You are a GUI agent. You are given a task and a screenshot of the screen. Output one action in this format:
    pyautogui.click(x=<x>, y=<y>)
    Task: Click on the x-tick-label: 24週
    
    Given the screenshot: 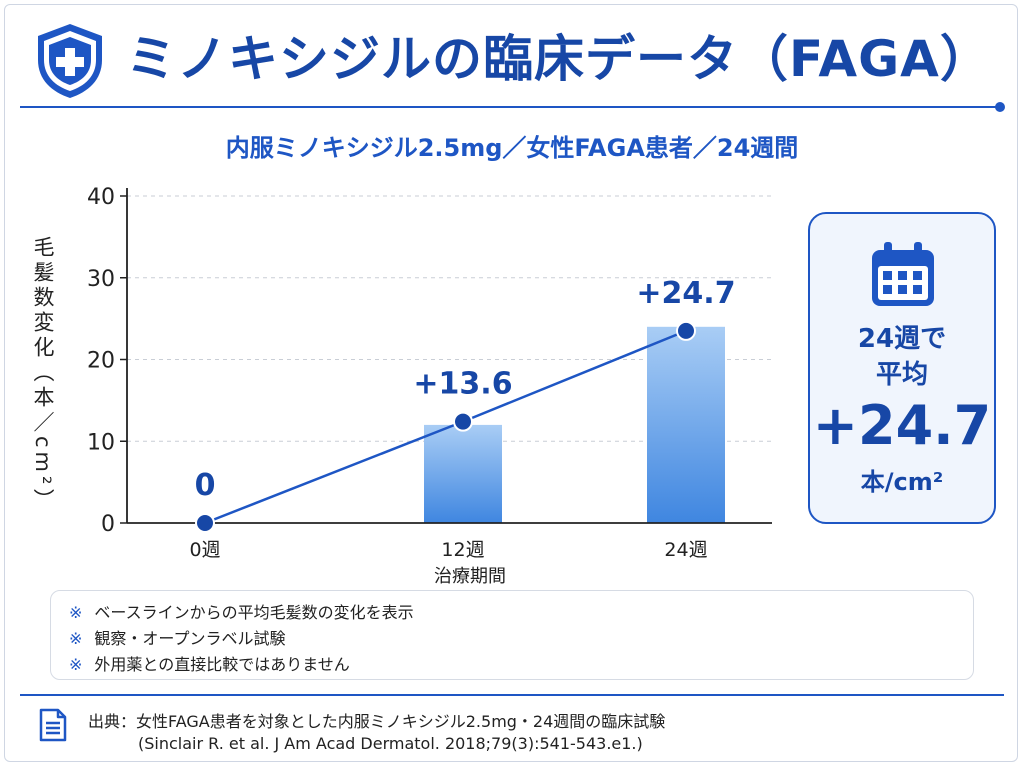 What is the action you would take?
    pyautogui.click(x=685, y=550)
    